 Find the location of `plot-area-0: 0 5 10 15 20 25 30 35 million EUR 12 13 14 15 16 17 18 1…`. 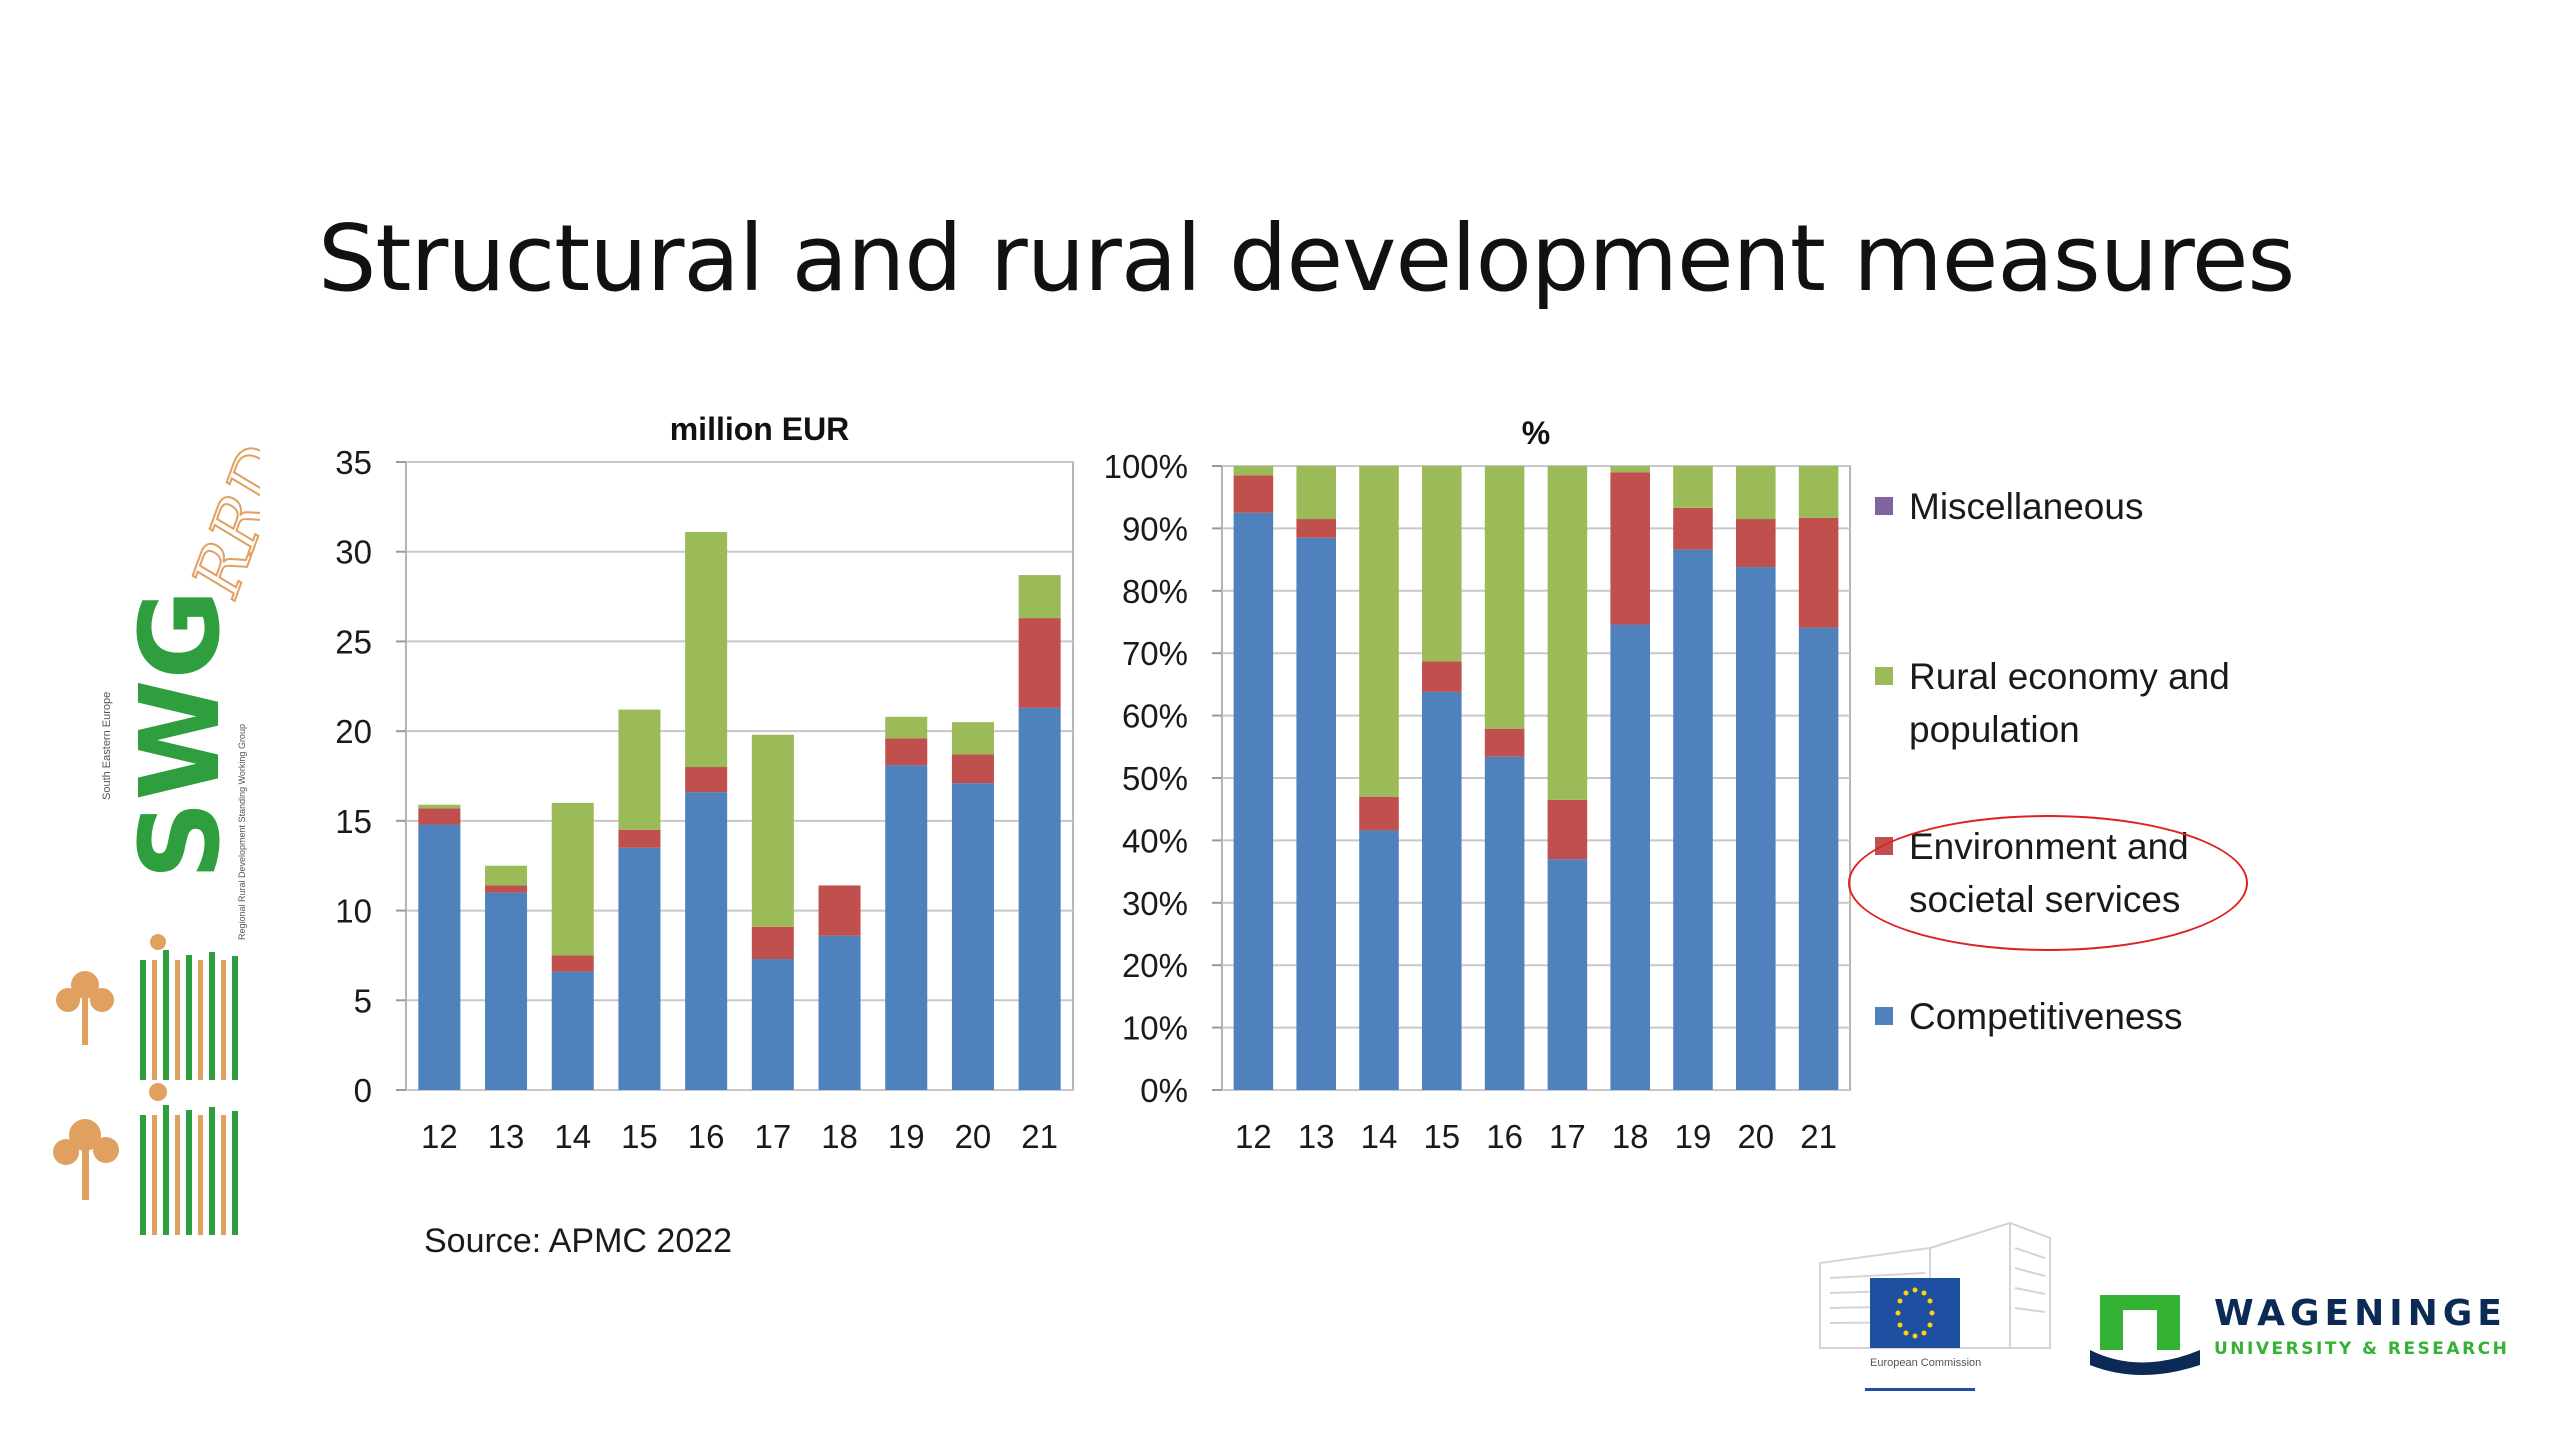

plot-area-0: 0 5 10 15 20 25 30 35 million EUR 12 13 14 15 16 17 18 1… is located at coordinates (704, 783).